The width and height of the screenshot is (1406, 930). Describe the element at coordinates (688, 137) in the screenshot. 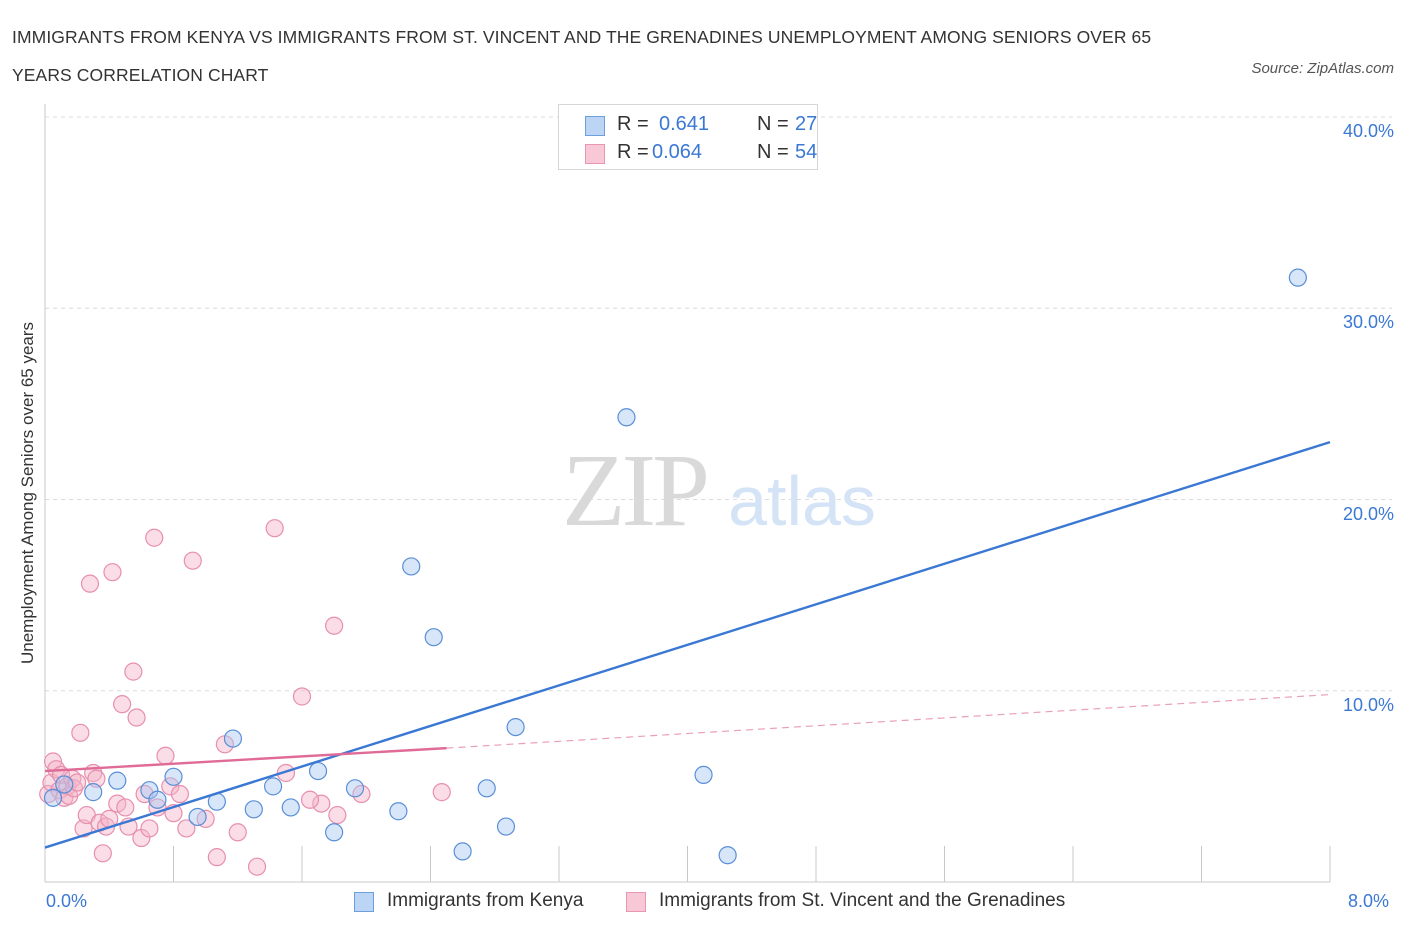

I see `correlation-legend: R = 0.641 N = 27 R = 0.064 N = 54` at that location.